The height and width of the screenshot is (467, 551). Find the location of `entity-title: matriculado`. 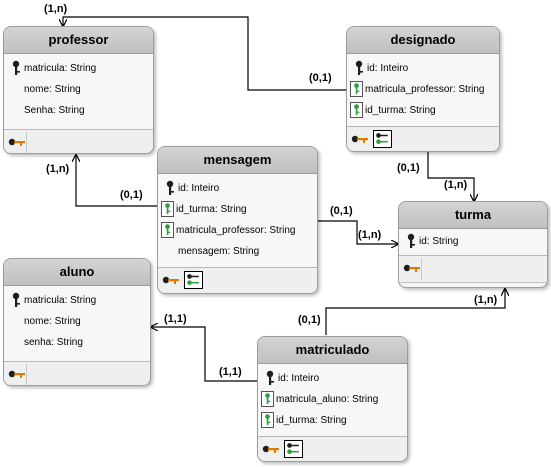

entity-title: matriculado is located at coordinates (332, 350).